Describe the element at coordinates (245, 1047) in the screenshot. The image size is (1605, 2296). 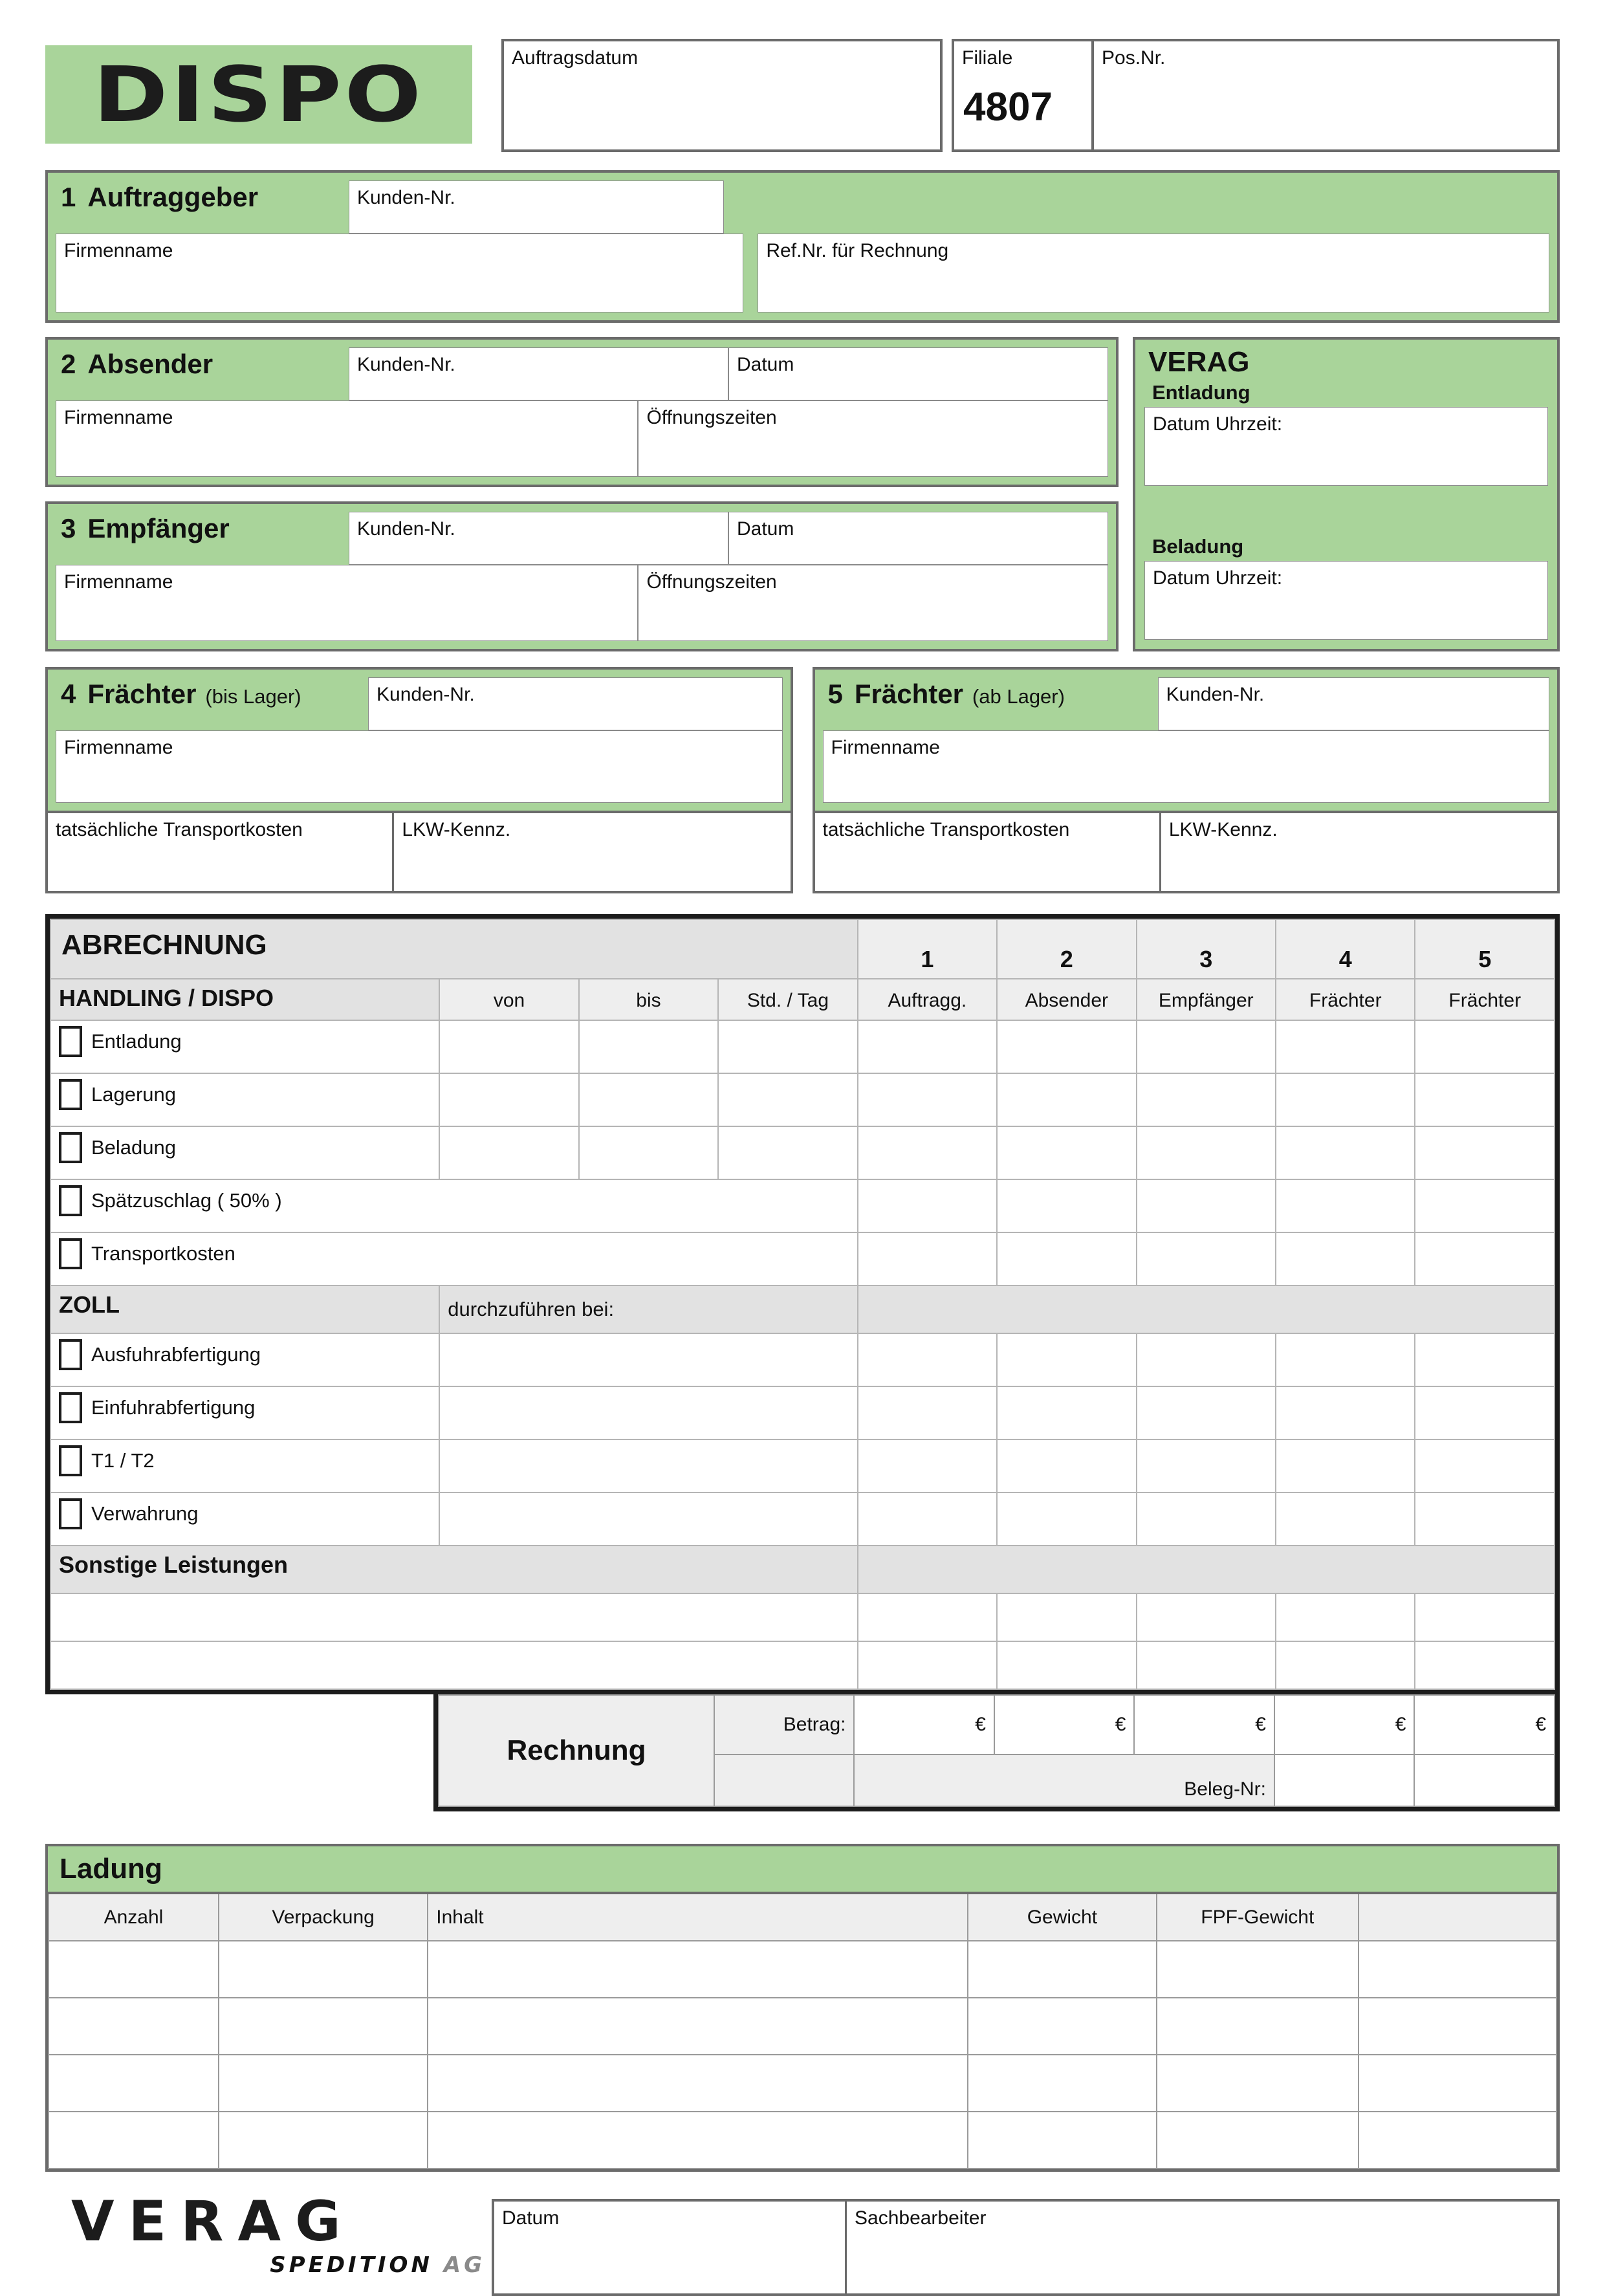
I see `row-entladung-label-cell: Entladung` at that location.